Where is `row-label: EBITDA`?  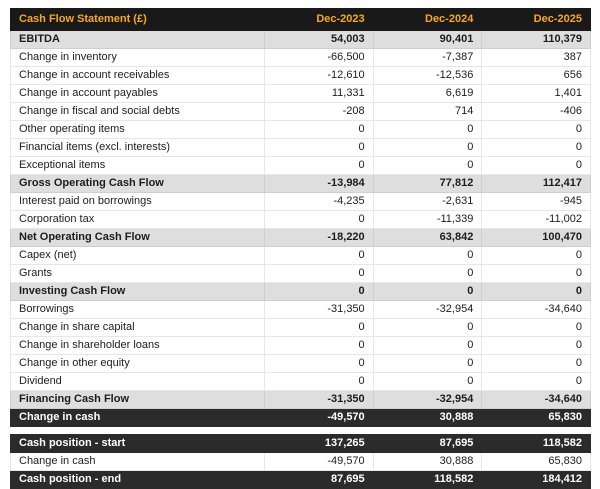
row-label: EBITDA is located at coordinates (137, 39).